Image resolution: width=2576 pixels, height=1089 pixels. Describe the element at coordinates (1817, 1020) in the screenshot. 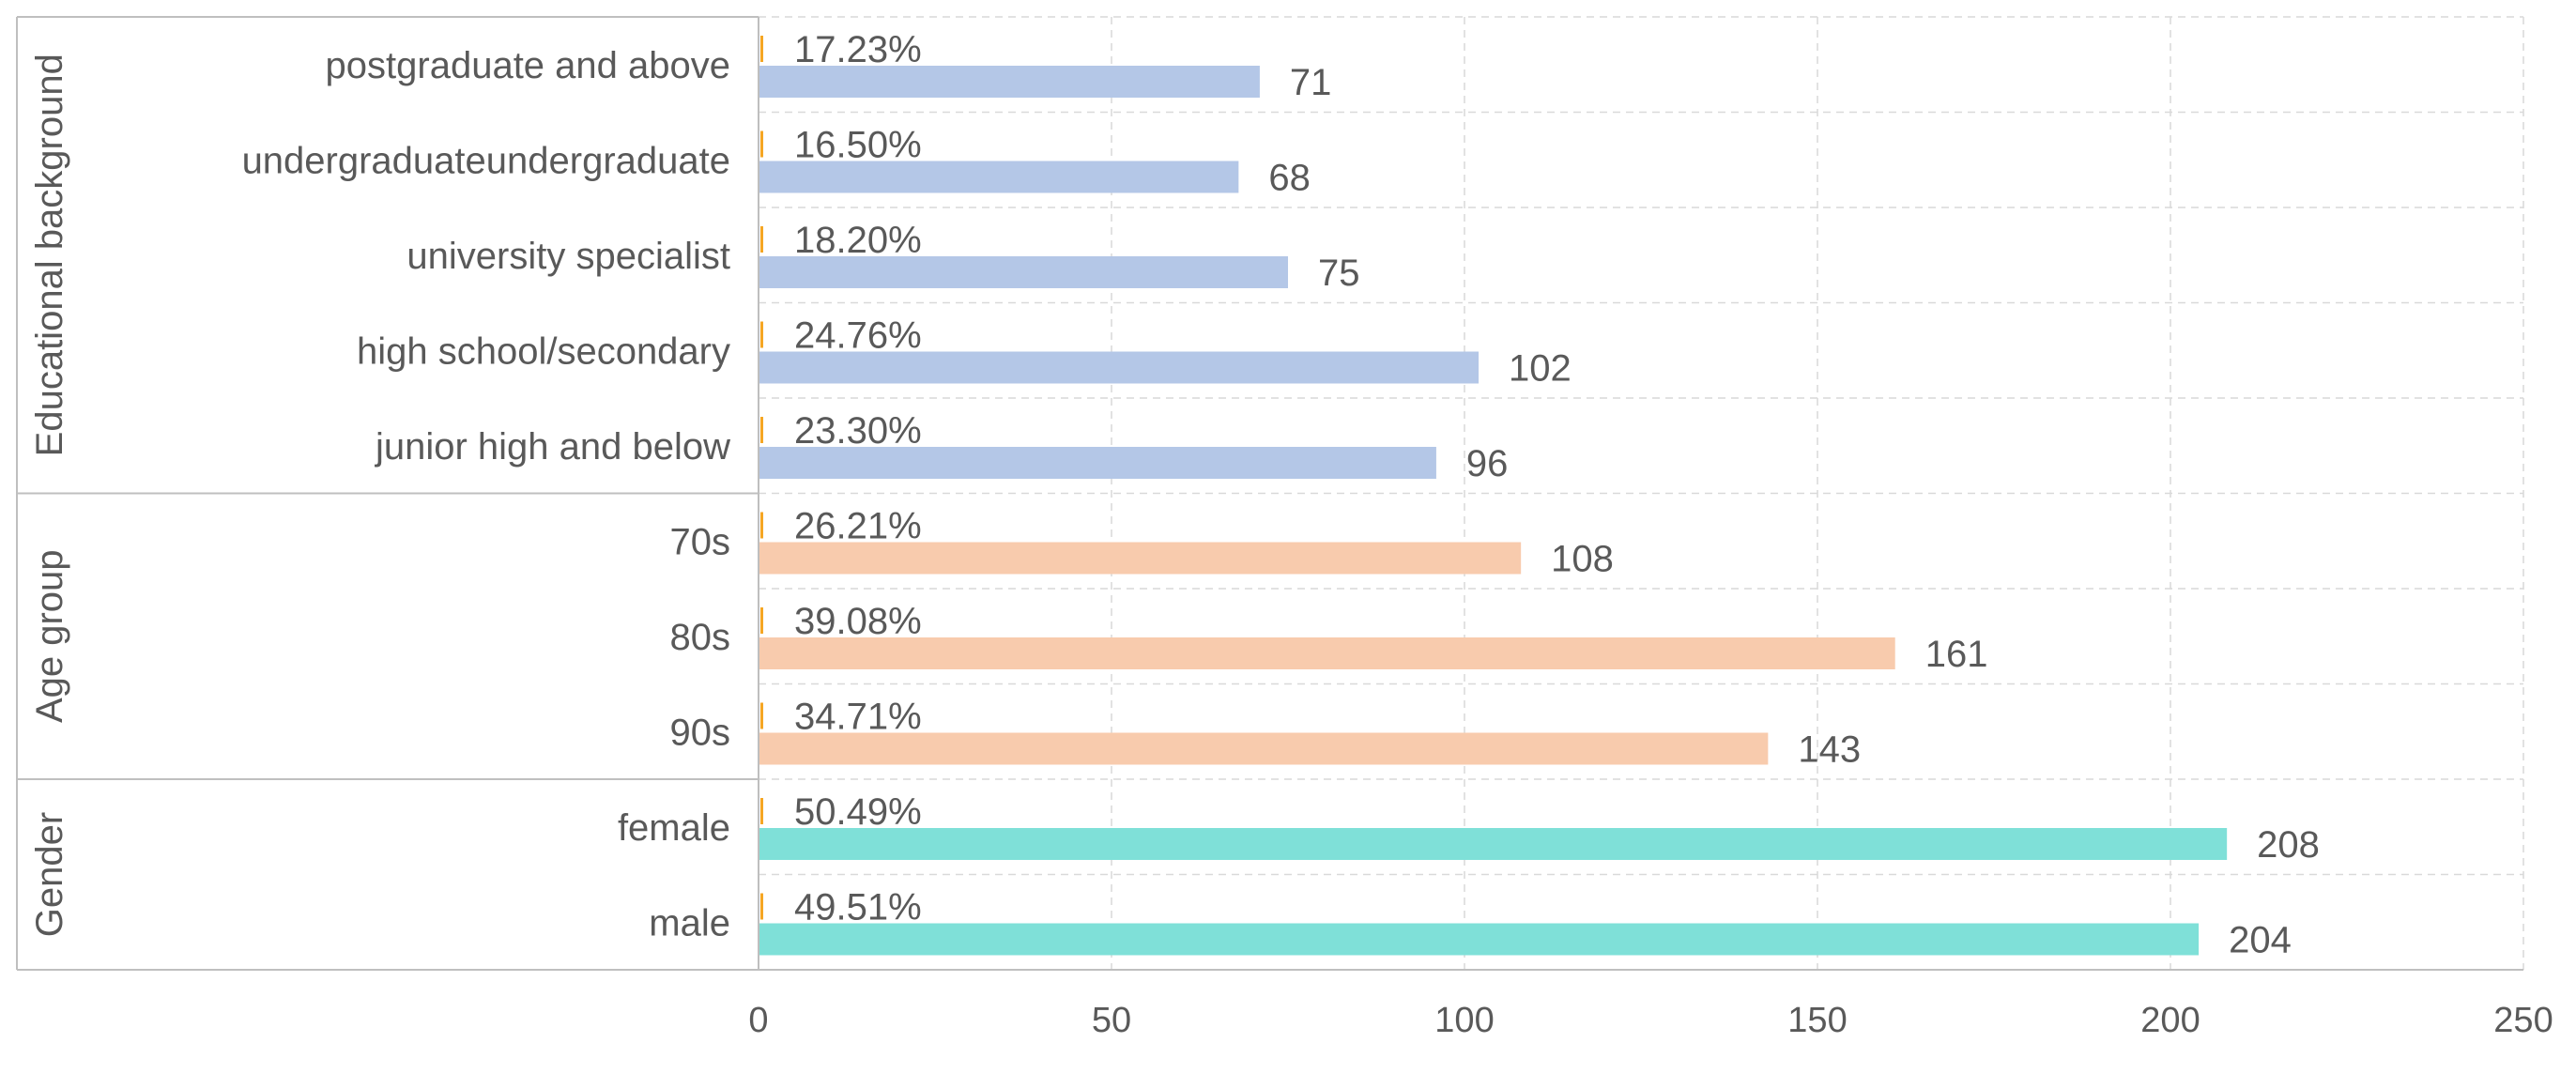

I see `x-tick-label: 150` at that location.